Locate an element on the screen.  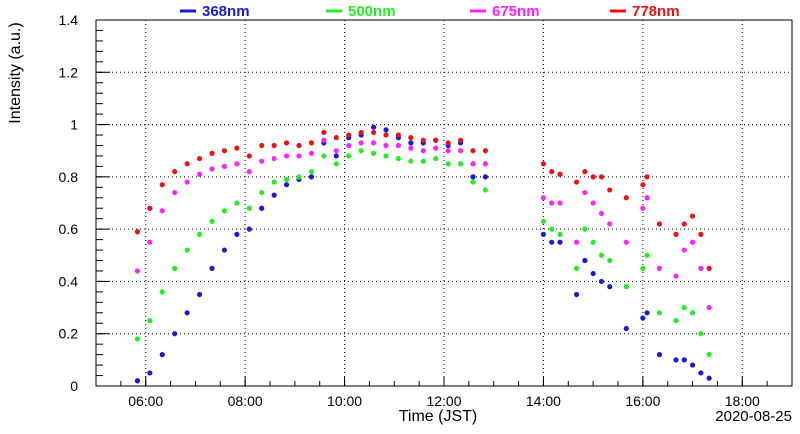
x-tick-label: 08:00 is located at coordinates (245, 401).